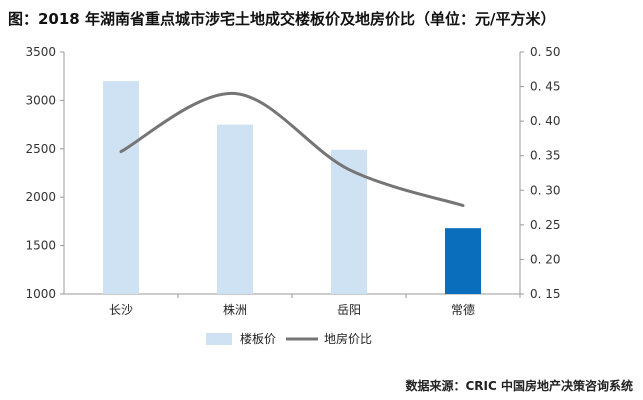 The width and height of the screenshot is (643, 400). I want to click on left-tick-label: 3500, so click(40, 52).